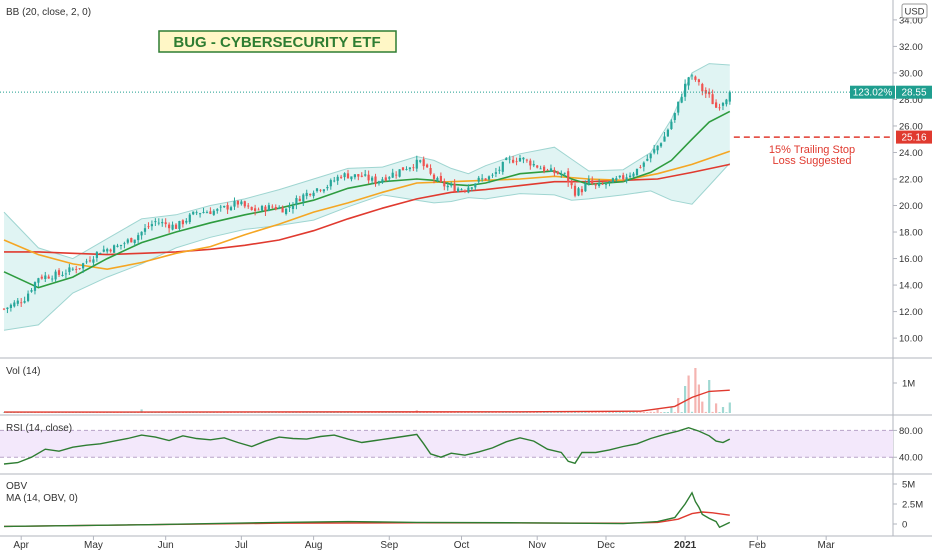 The height and width of the screenshot is (550, 932). I want to click on bb-indicator-label: BB (20, close, 2, 0), so click(48, 12).